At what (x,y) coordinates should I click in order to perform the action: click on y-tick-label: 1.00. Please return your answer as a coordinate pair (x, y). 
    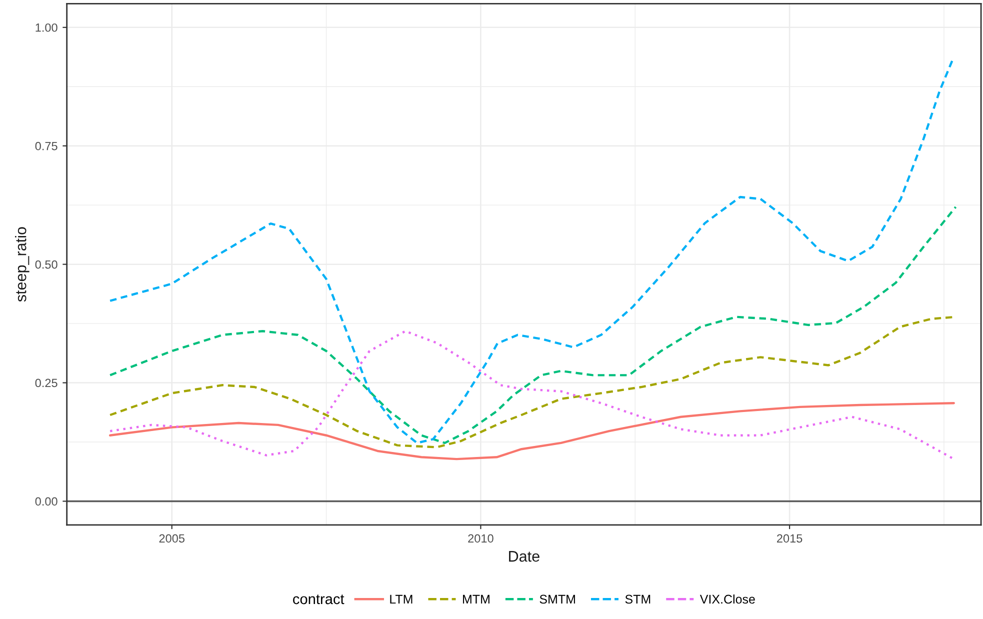
    Looking at the image, I should click on (47, 27).